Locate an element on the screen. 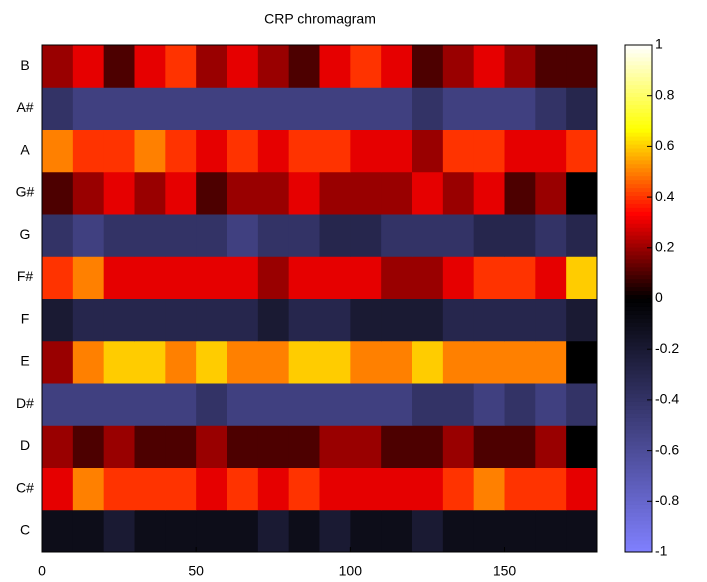 The width and height of the screenshot is (707, 582). colorbar-tick-label: -0.2 is located at coordinates (667, 348).